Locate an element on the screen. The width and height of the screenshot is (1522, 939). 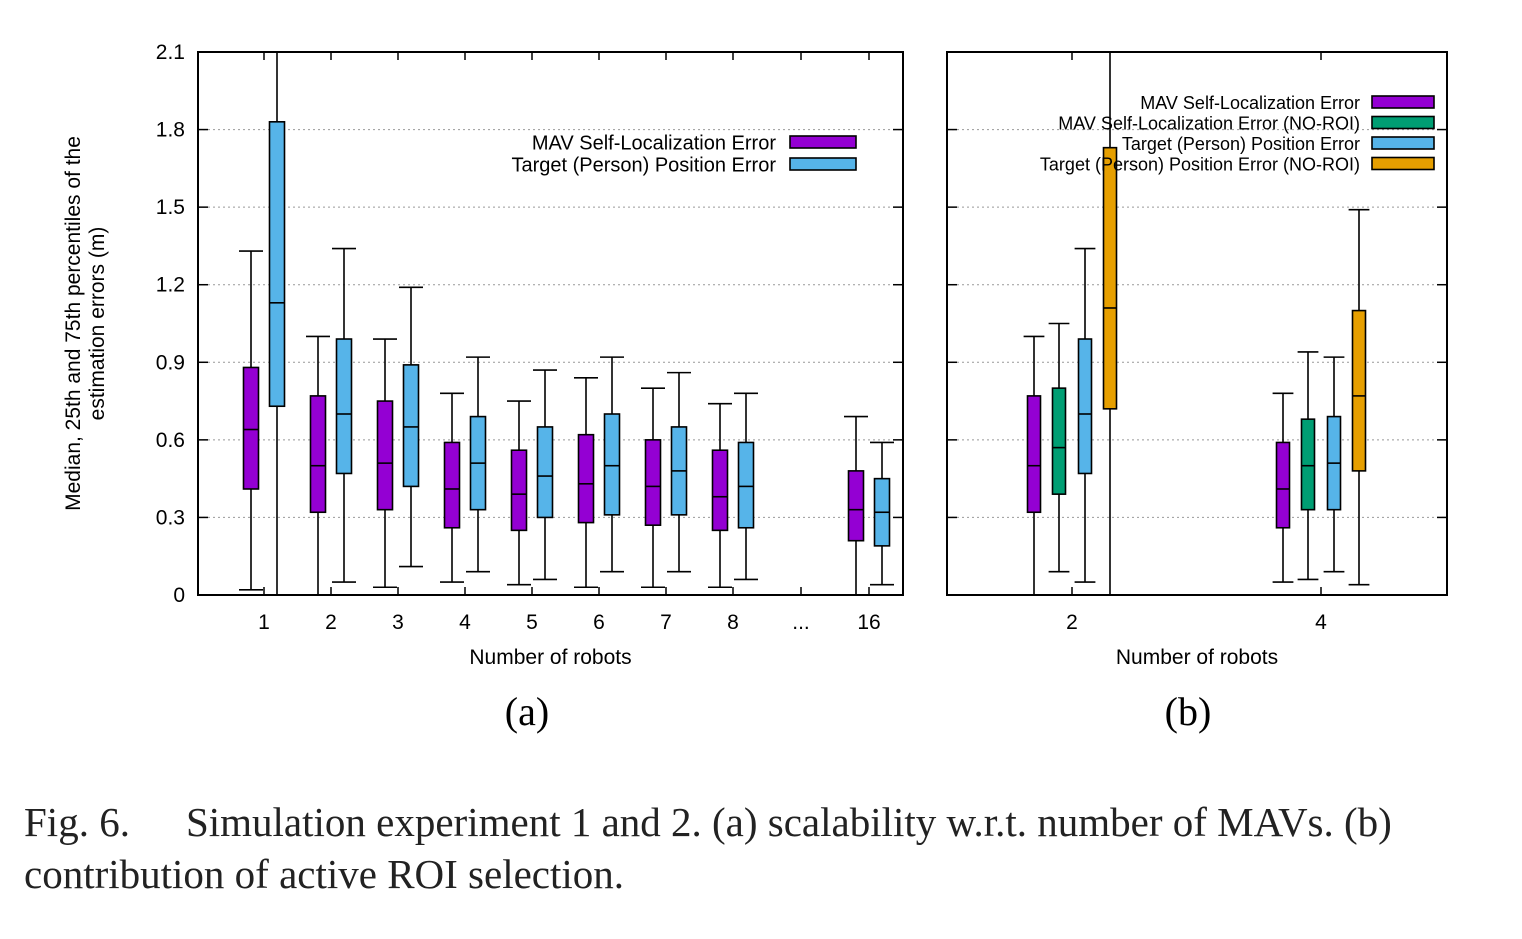
x-tick-label: 8 is located at coordinates (733, 622).